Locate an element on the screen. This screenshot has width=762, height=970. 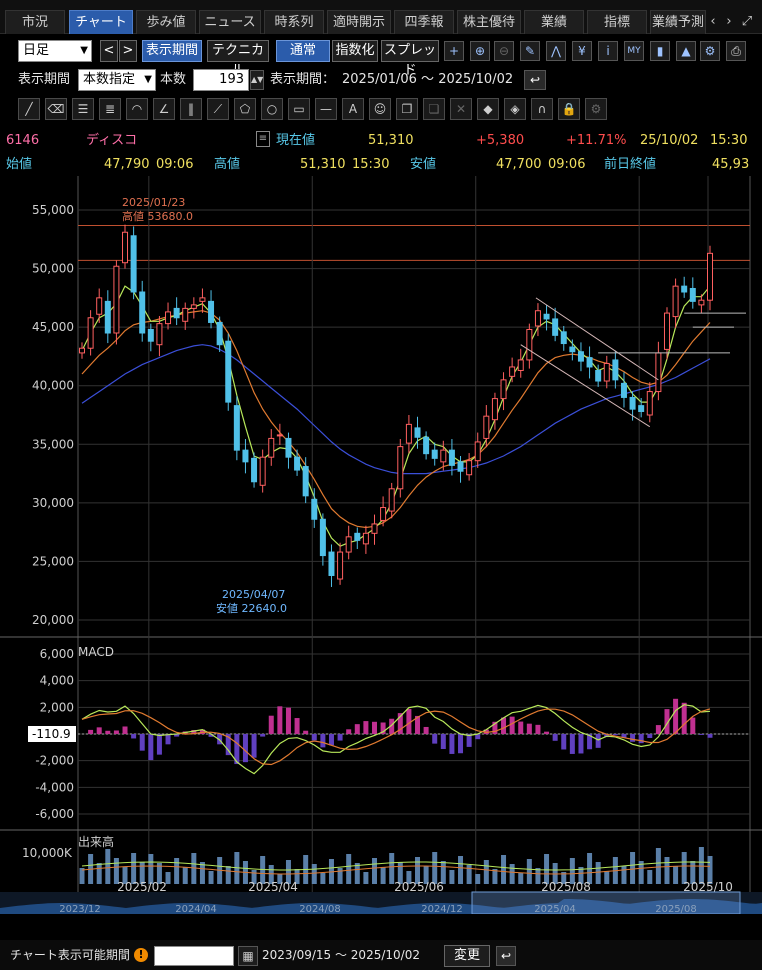
paste-icon: ❏ is located at coordinates (434, 109).